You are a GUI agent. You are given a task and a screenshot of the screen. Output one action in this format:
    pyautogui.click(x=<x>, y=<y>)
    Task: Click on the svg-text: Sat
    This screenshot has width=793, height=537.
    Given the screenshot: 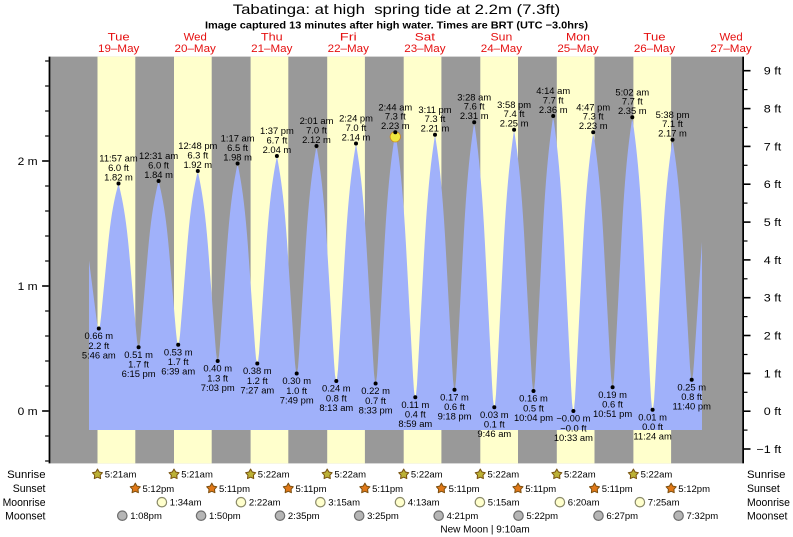 What is the action you would take?
    pyautogui.click(x=425, y=37)
    